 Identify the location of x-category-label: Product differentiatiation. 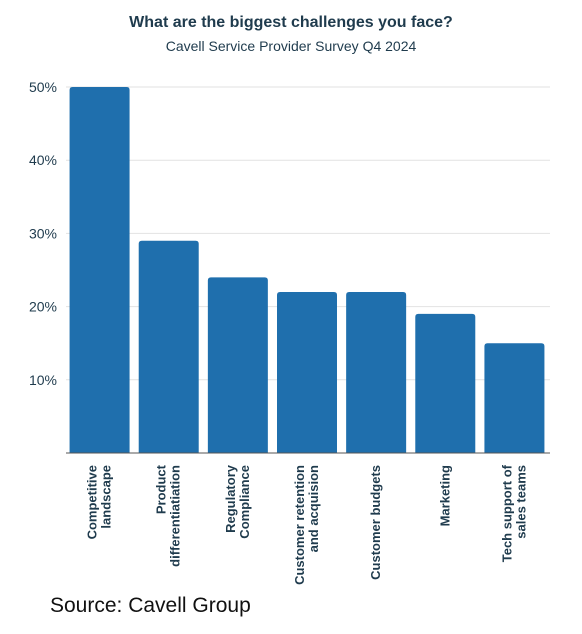
(168, 515).